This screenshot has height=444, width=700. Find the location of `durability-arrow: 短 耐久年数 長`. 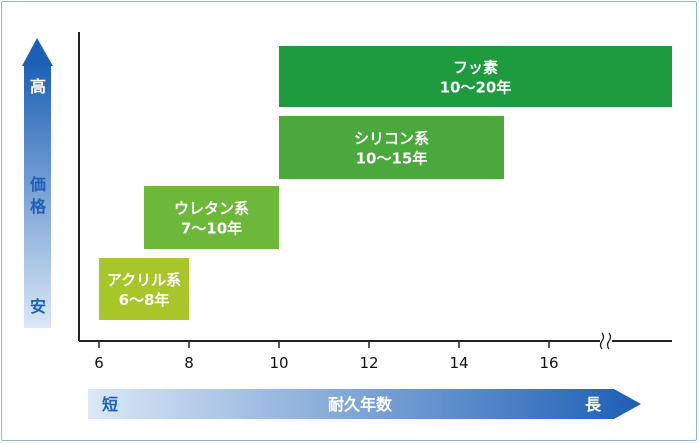

durability-arrow: 短 耐久年数 長 is located at coordinates (364, 404).